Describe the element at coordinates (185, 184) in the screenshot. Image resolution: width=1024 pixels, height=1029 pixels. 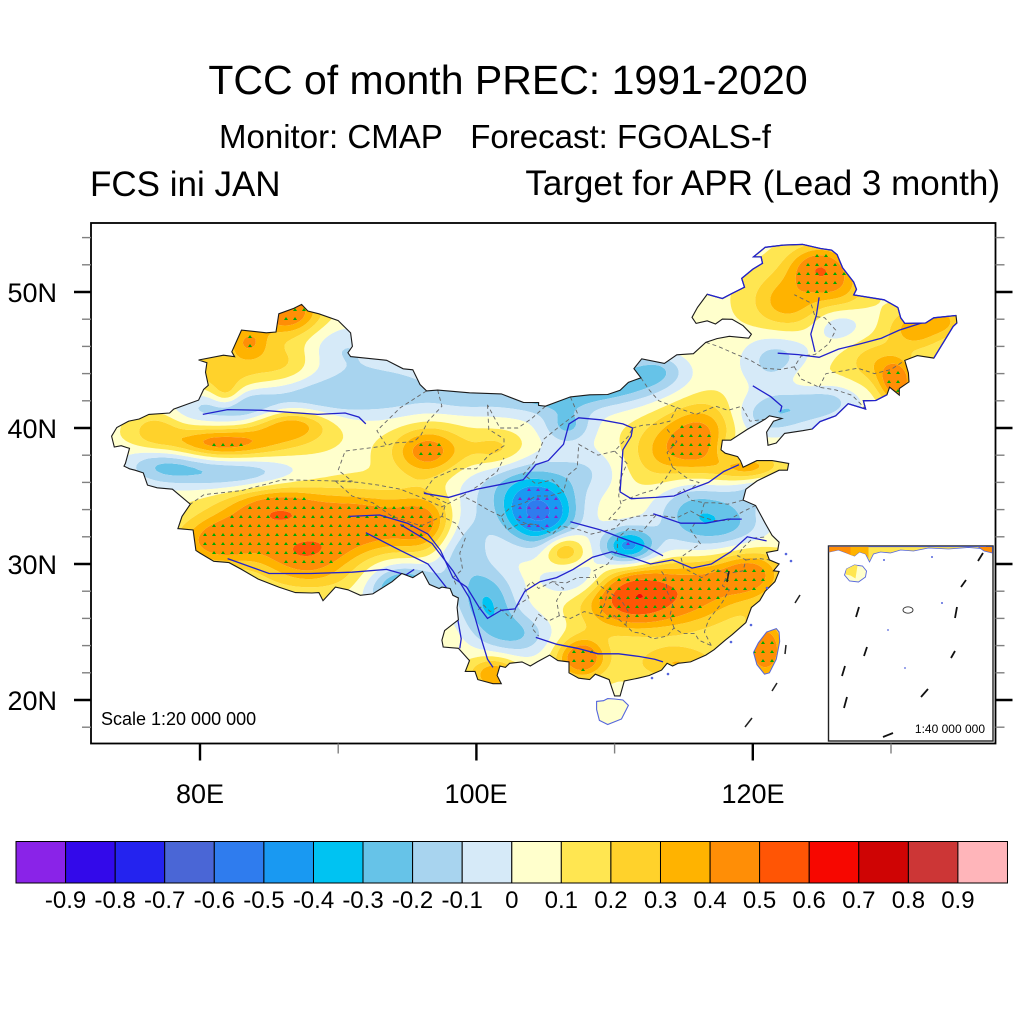
I see `svg-text: FCS ini JAN` at that location.